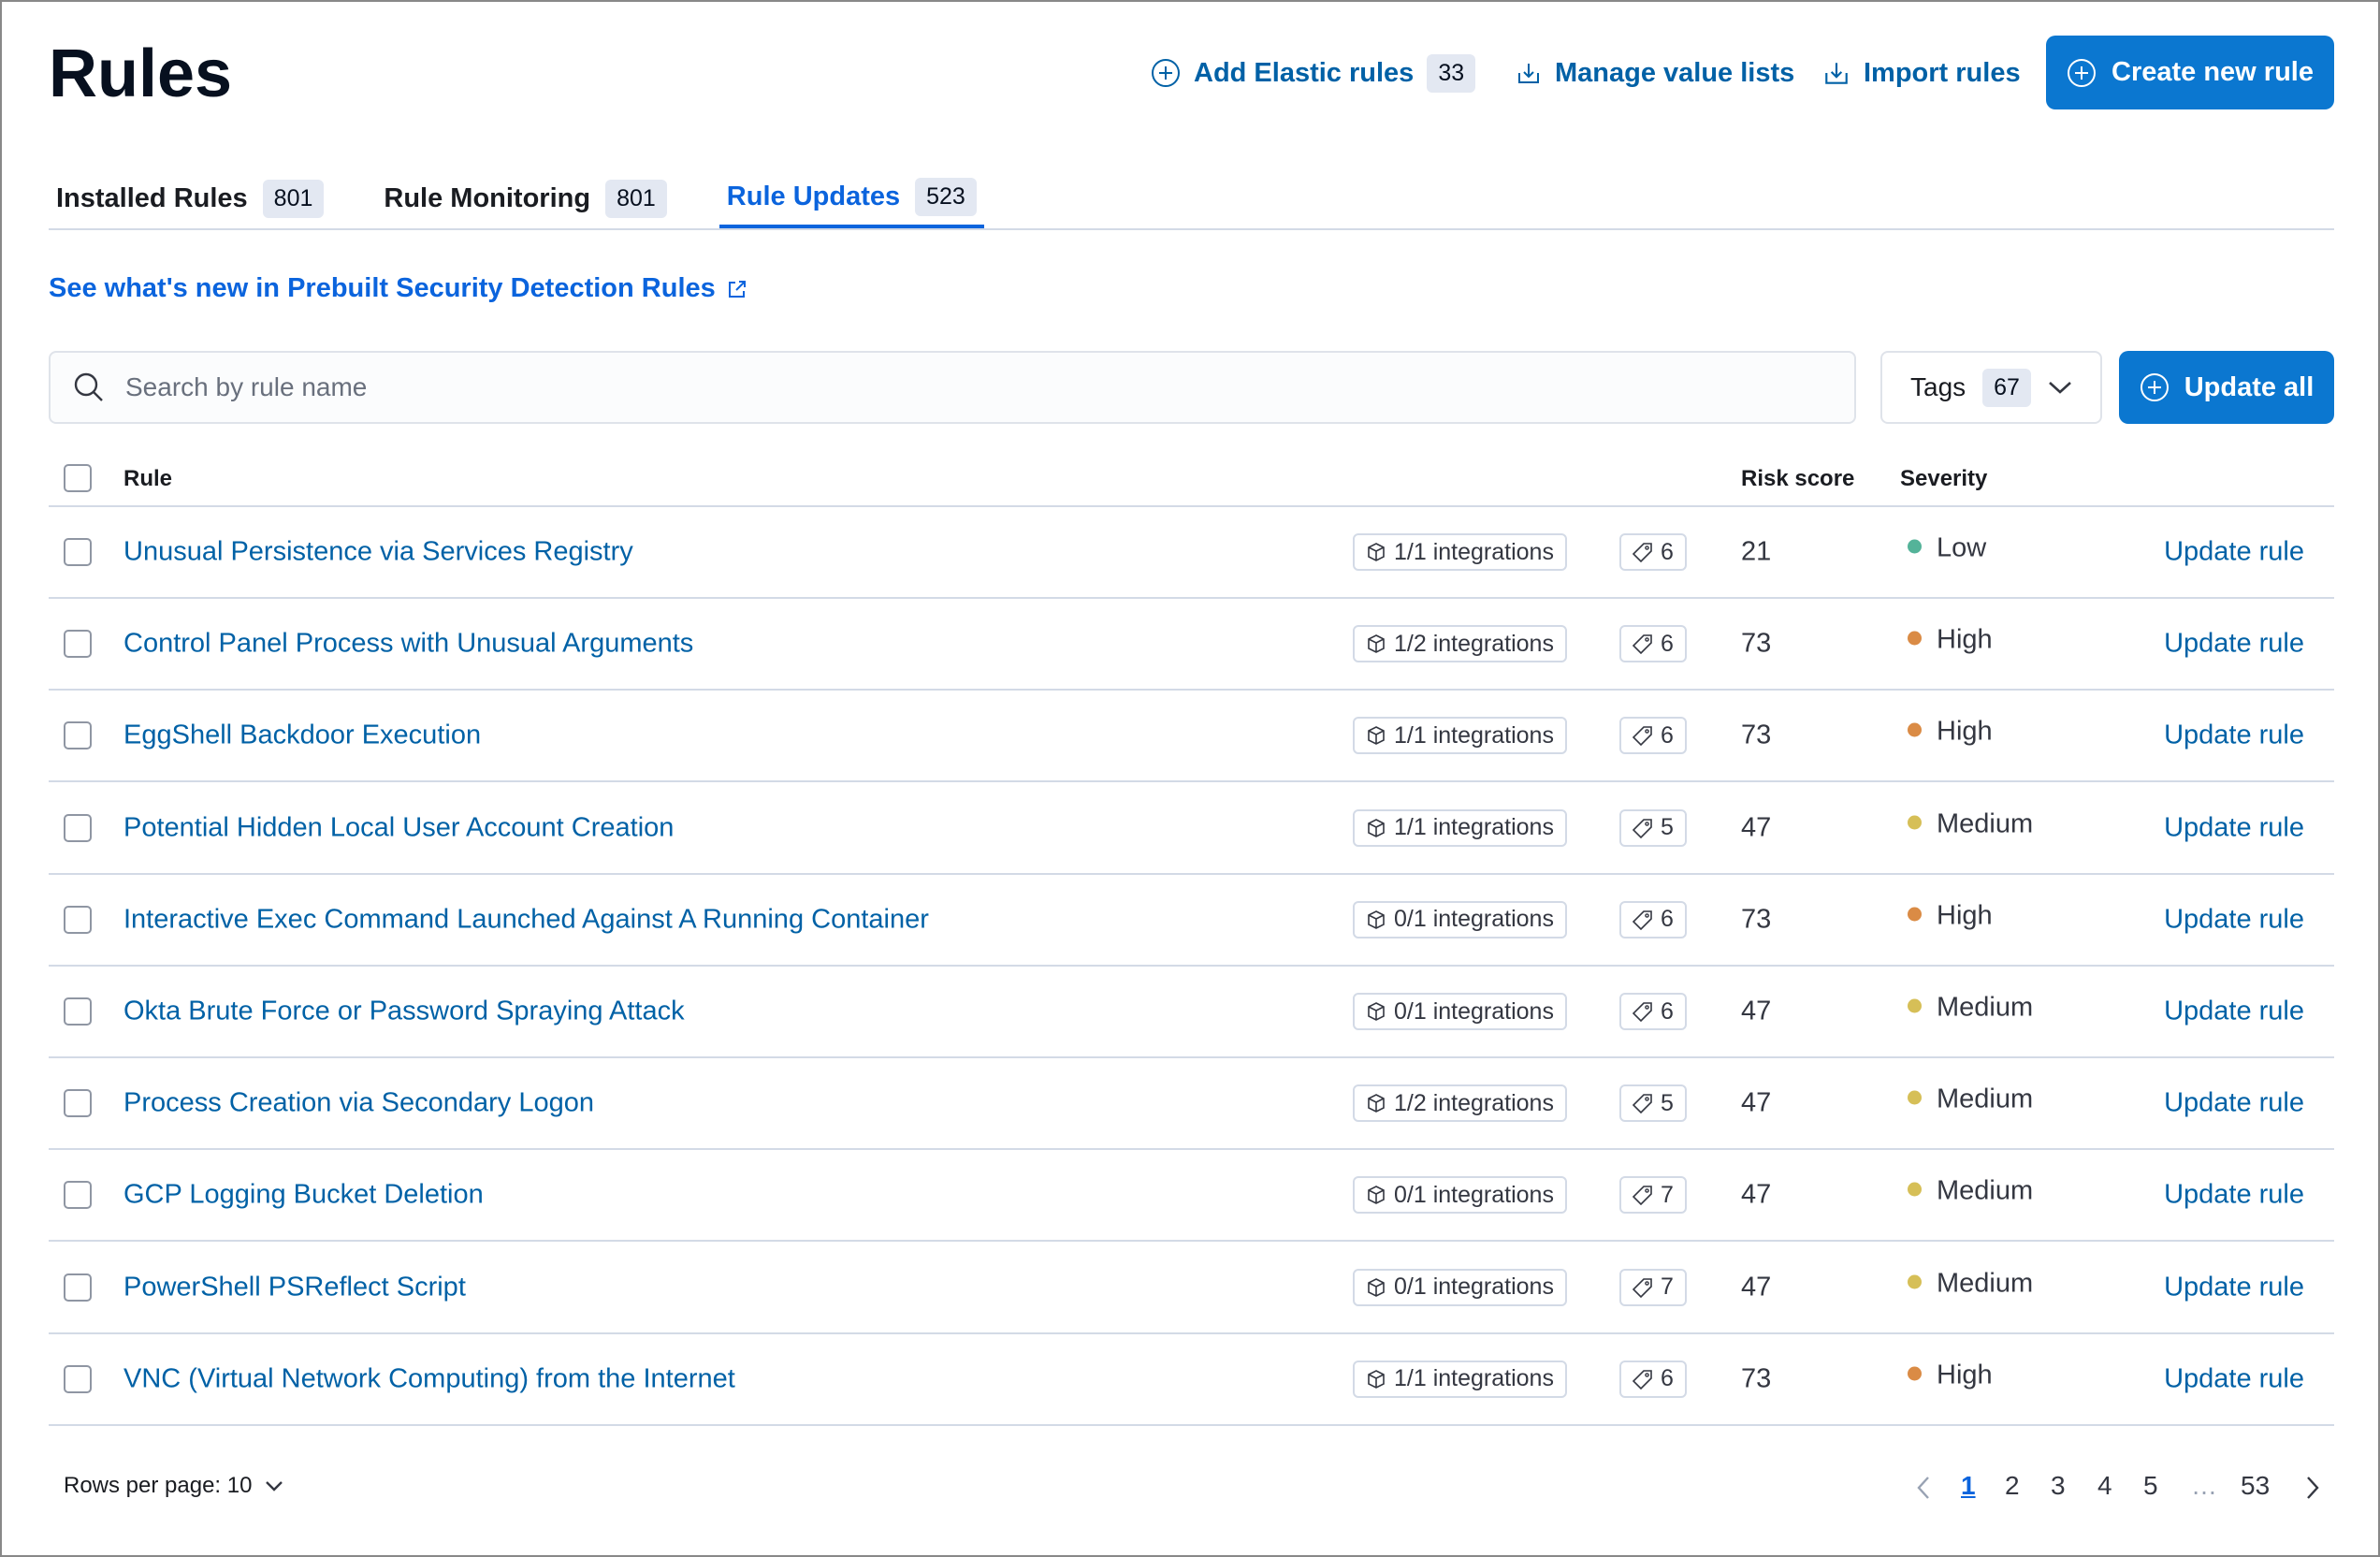  What do you see at coordinates (148, 479) in the screenshot?
I see `column-rule: Rule` at bounding box center [148, 479].